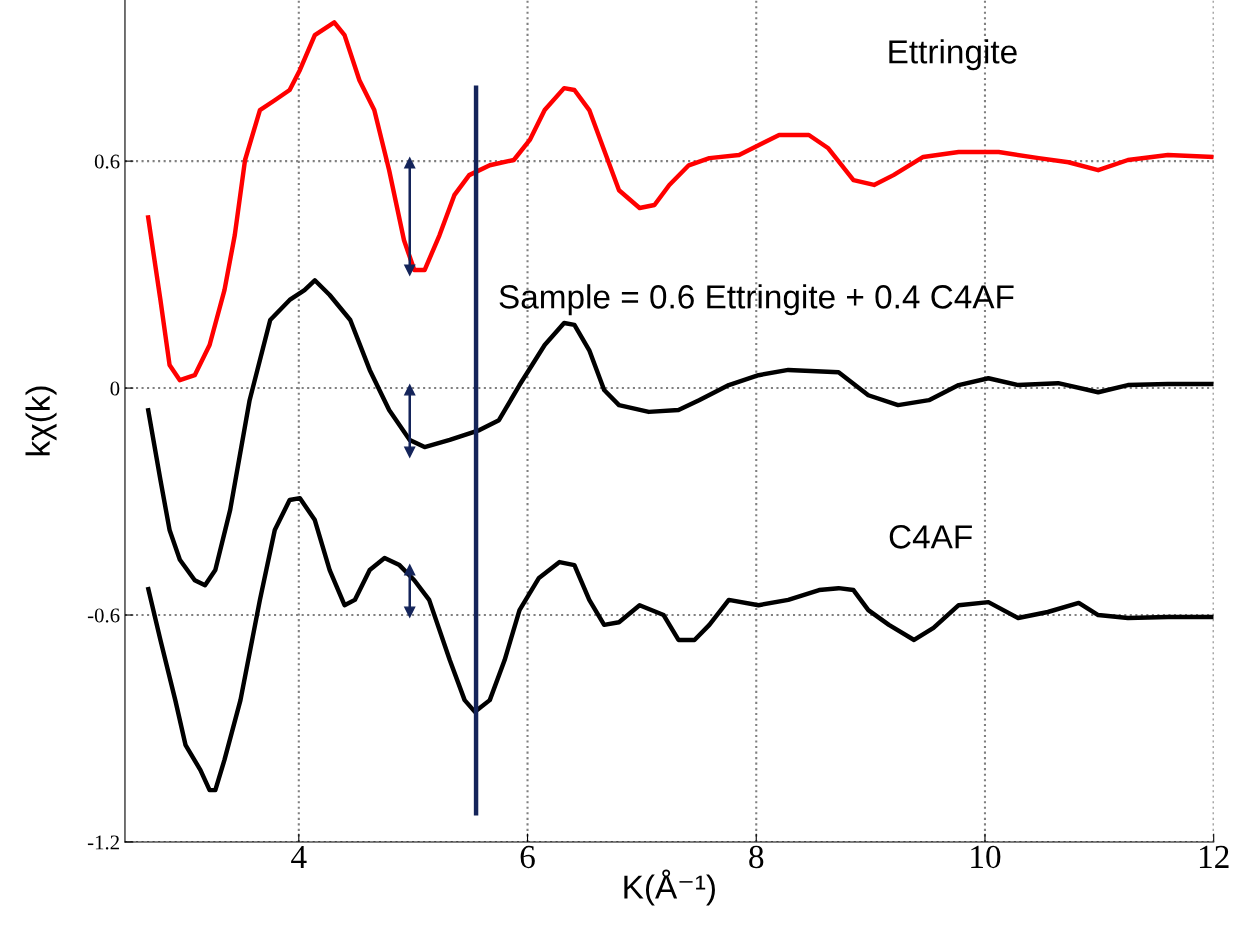 The image size is (1241, 935). I want to click on y-tick-label: -1.2, so click(103, 842).